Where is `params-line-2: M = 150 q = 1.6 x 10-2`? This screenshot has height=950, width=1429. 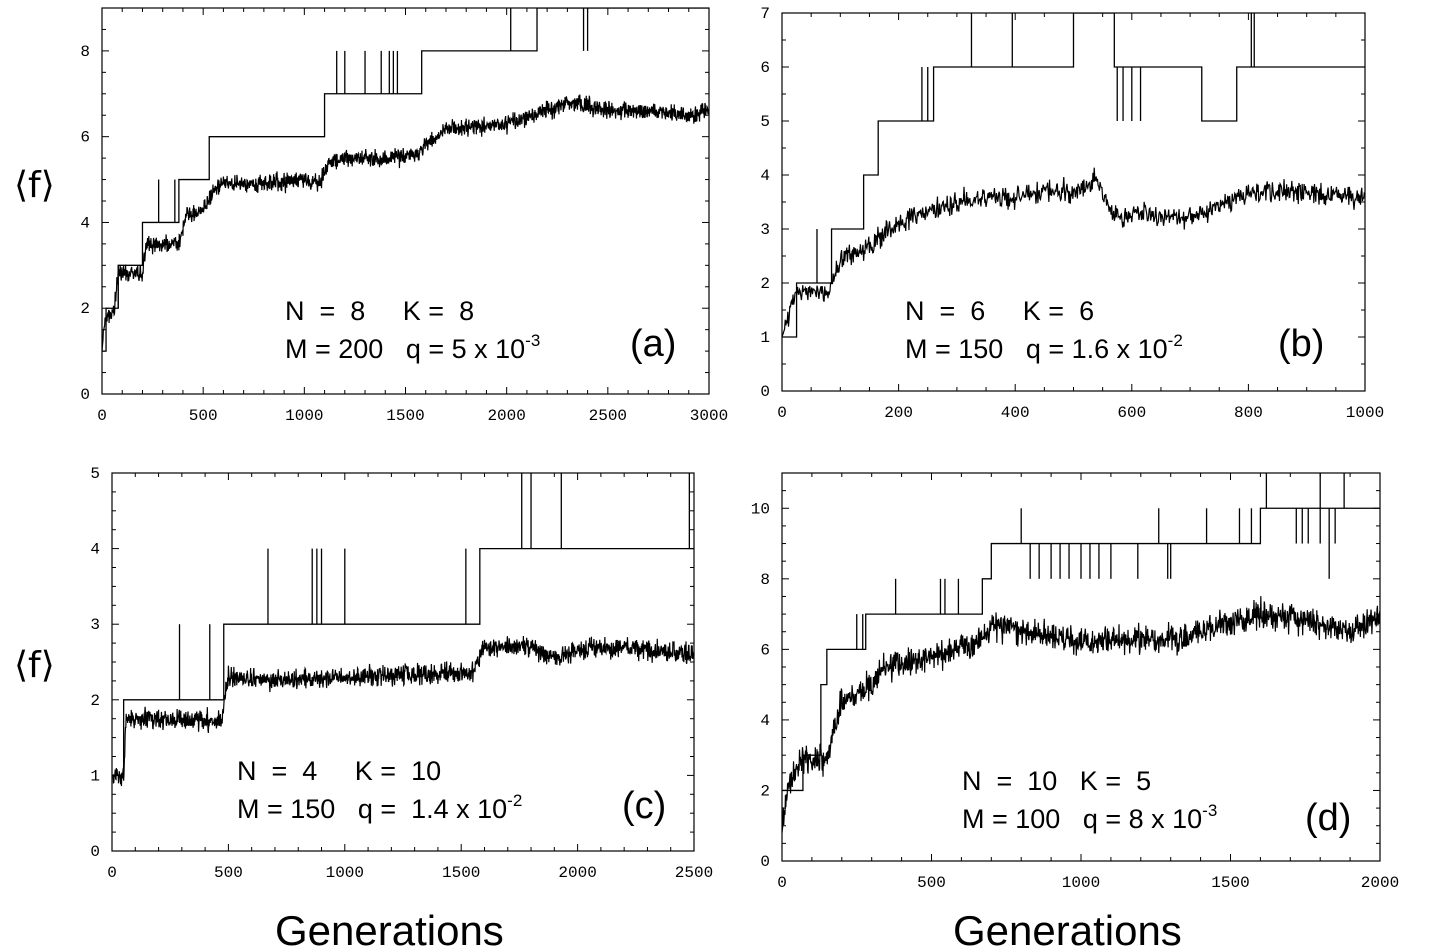
params-line-2: M = 150 q = 1.6 x 10-2 is located at coordinates (1044, 347).